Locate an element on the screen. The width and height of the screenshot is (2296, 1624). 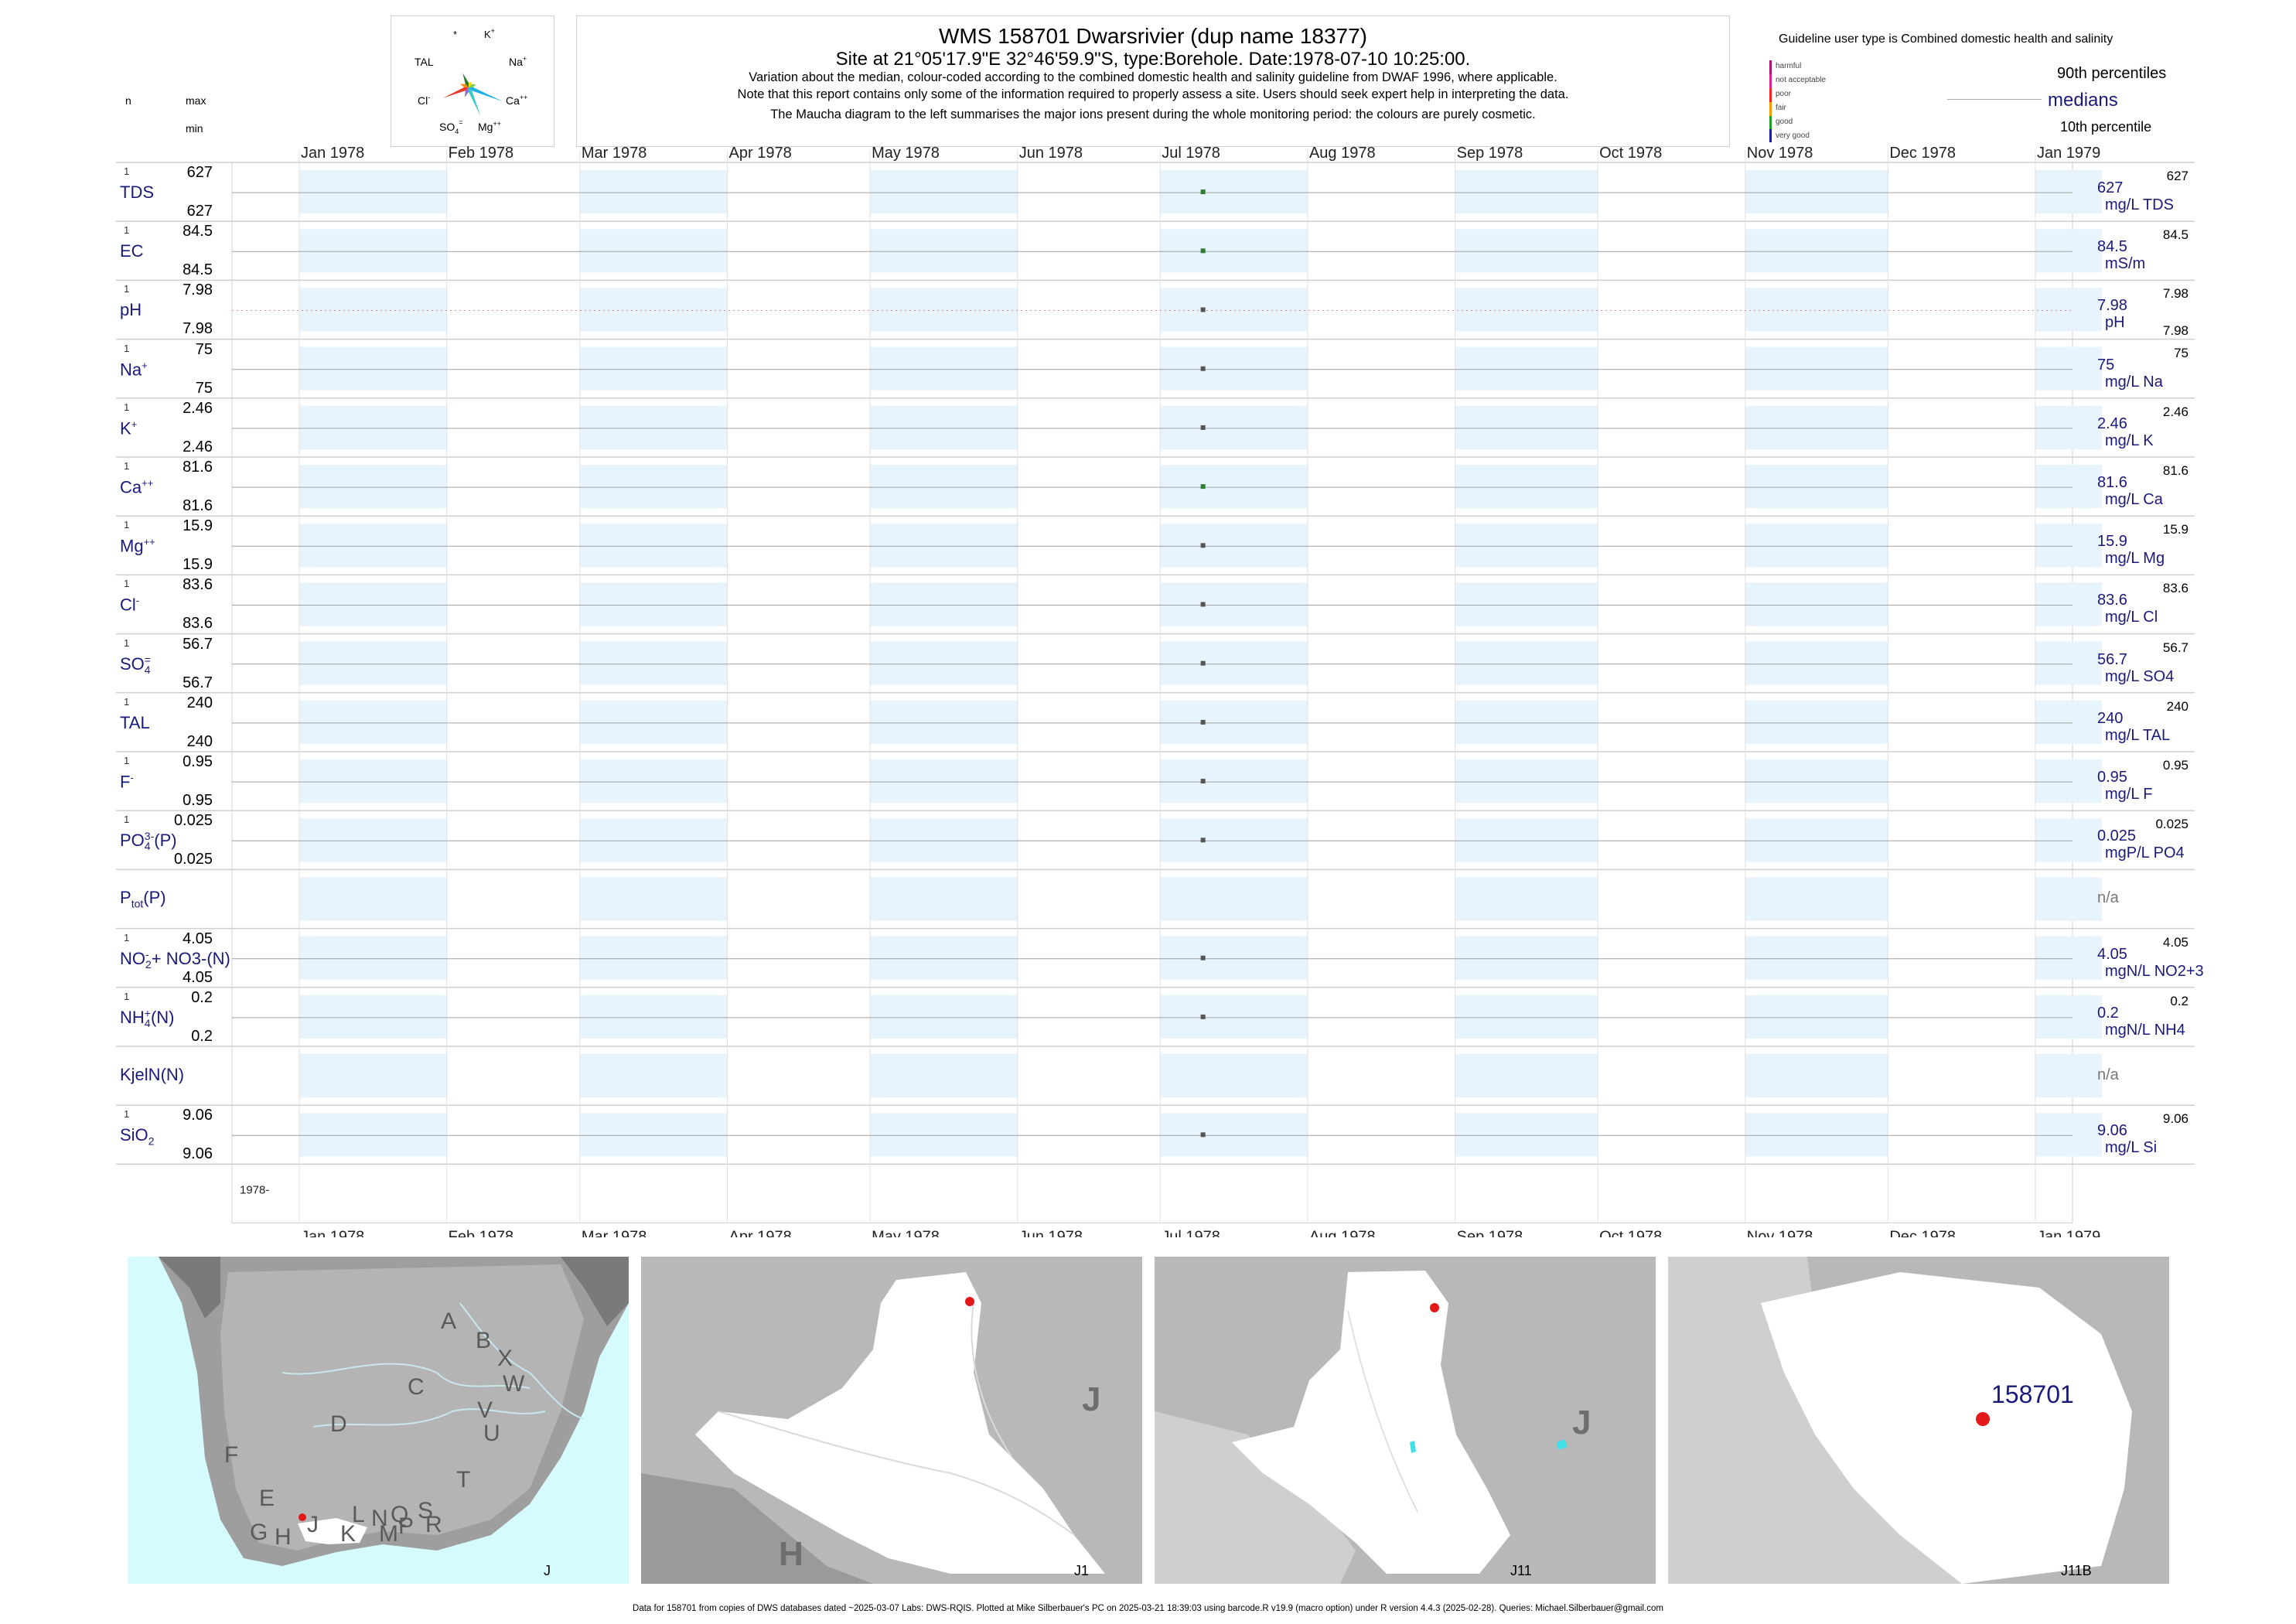
month-label-top: Jul 1978 is located at coordinates (1191, 153).